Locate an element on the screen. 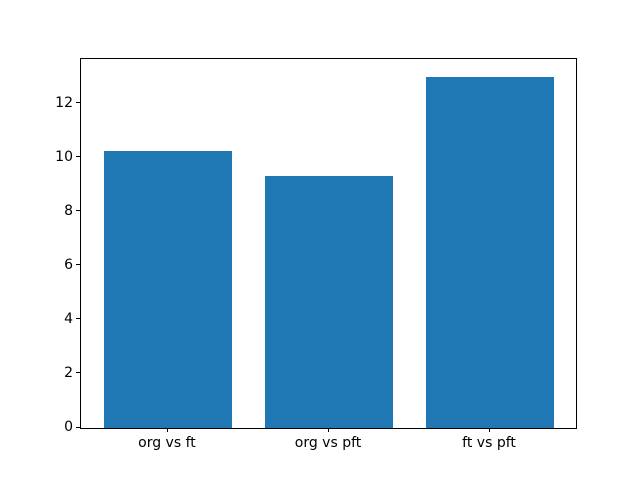  x-tick-label: org vs ft is located at coordinates (167, 443).